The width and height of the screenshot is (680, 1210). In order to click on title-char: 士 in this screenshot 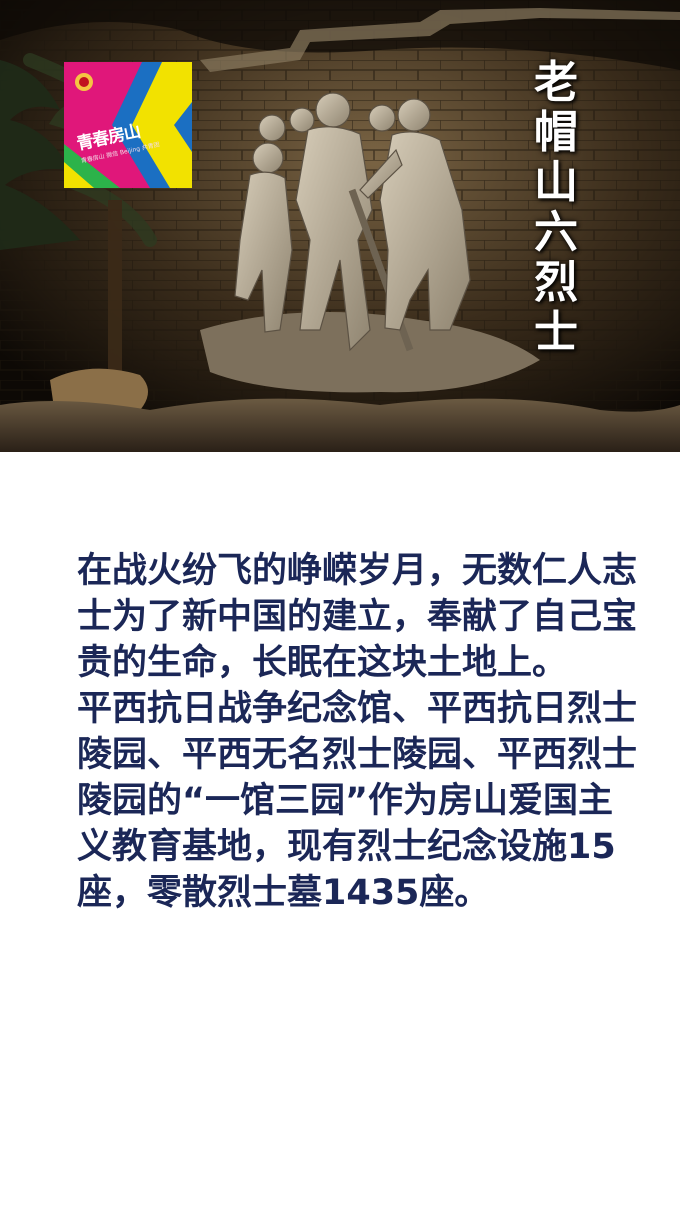, I will do `click(556, 332)`.